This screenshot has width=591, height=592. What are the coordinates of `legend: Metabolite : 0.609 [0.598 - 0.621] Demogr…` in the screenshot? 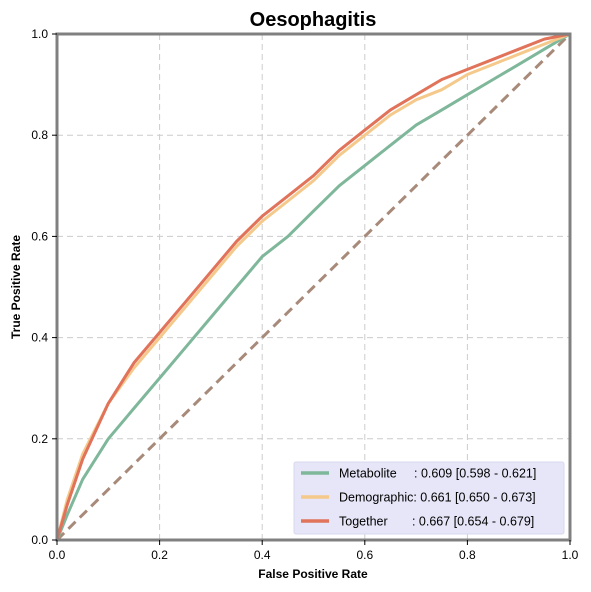 It's located at (429, 498).